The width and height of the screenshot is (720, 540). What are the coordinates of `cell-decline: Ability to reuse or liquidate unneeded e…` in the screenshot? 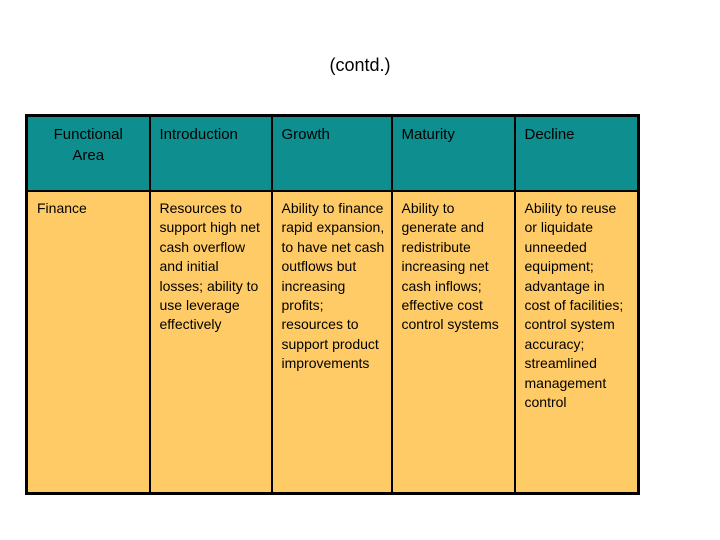 It's located at (576, 342).